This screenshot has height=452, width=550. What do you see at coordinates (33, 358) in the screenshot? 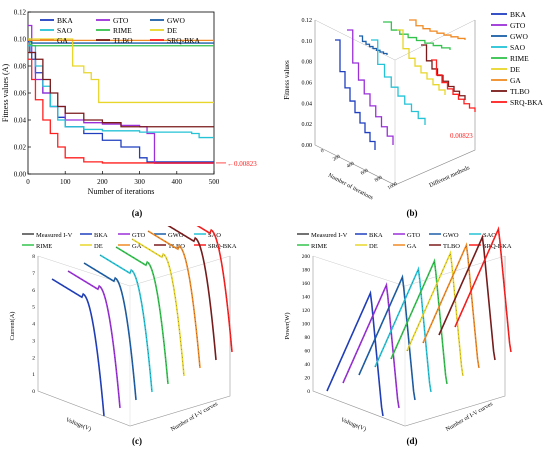
I see `y-tick-label: 2` at bounding box center [33, 358].